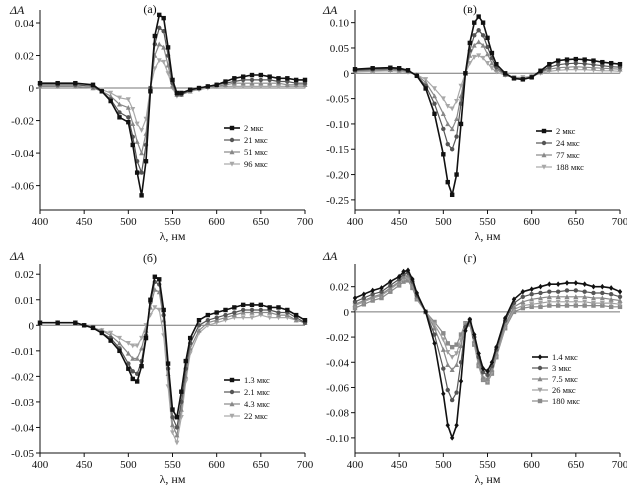  Describe the element at coordinates (565, 379) in the screenshot. I see `legend-entry: 7.5 мкс` at that location.